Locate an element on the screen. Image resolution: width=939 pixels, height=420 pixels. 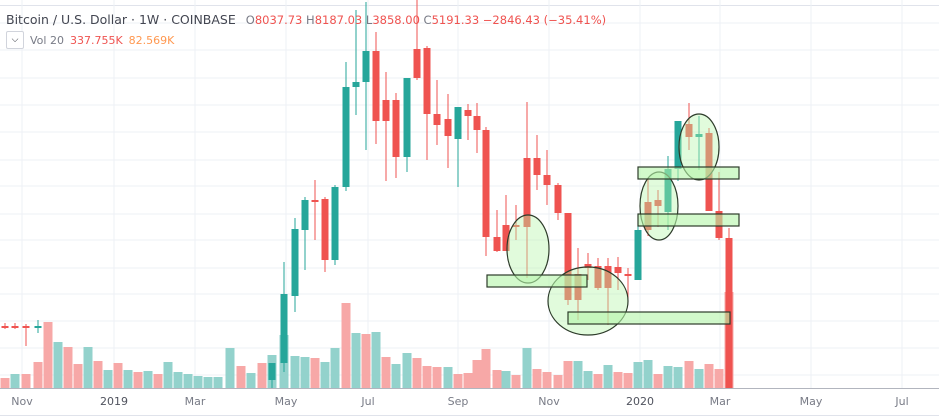
time-tick-label: Mar is located at coordinates (195, 401).